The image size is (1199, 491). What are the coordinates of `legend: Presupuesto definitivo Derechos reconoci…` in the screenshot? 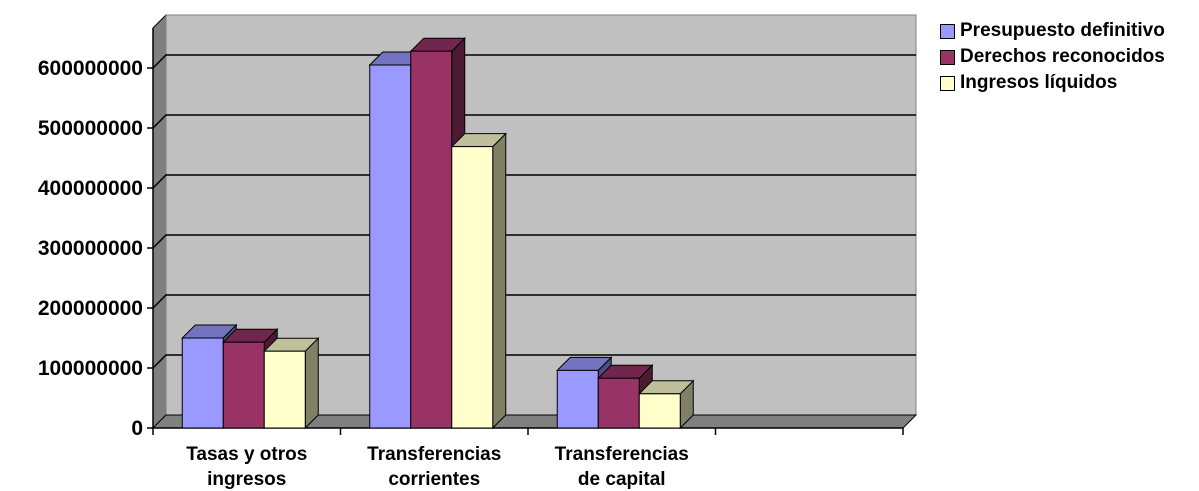 It's located at (1052, 57).